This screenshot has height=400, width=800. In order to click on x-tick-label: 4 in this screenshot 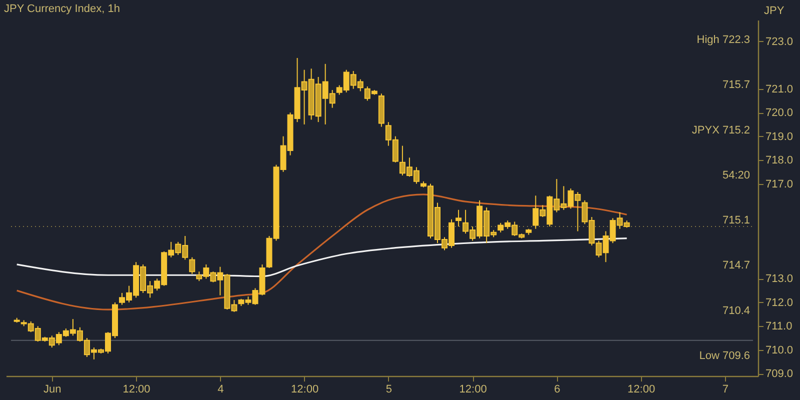, I will do `click(221, 390)`.